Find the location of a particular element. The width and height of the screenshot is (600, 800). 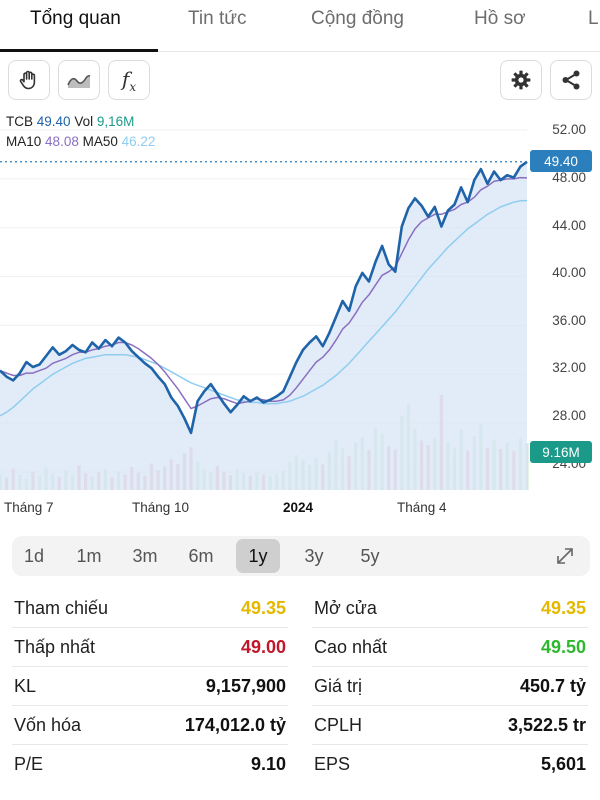

tab-profile: Hồ sơ is located at coordinates (500, 18).